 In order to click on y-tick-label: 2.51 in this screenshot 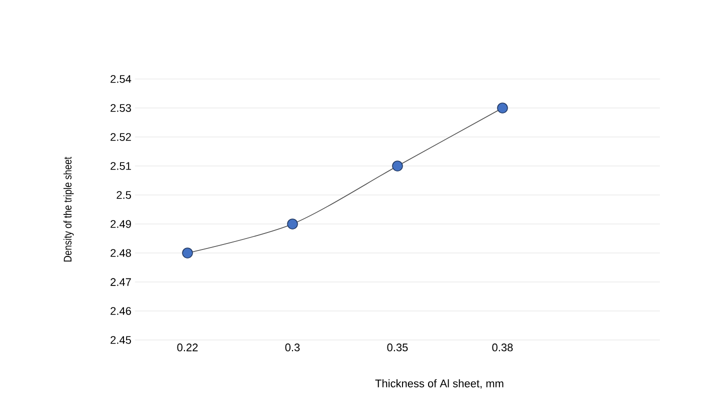, I will do `click(120, 166)`.